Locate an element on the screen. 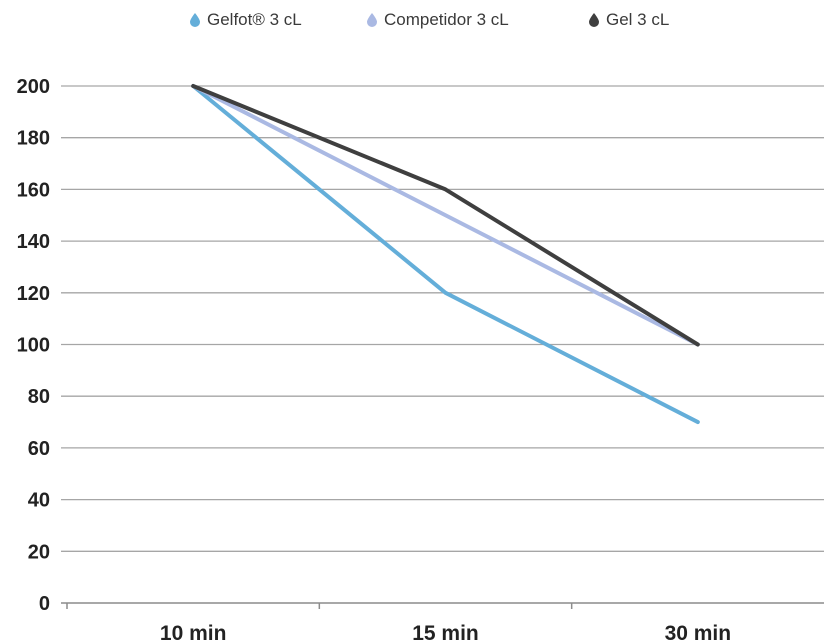  y-tick-label: 200 is located at coordinates (33, 87).